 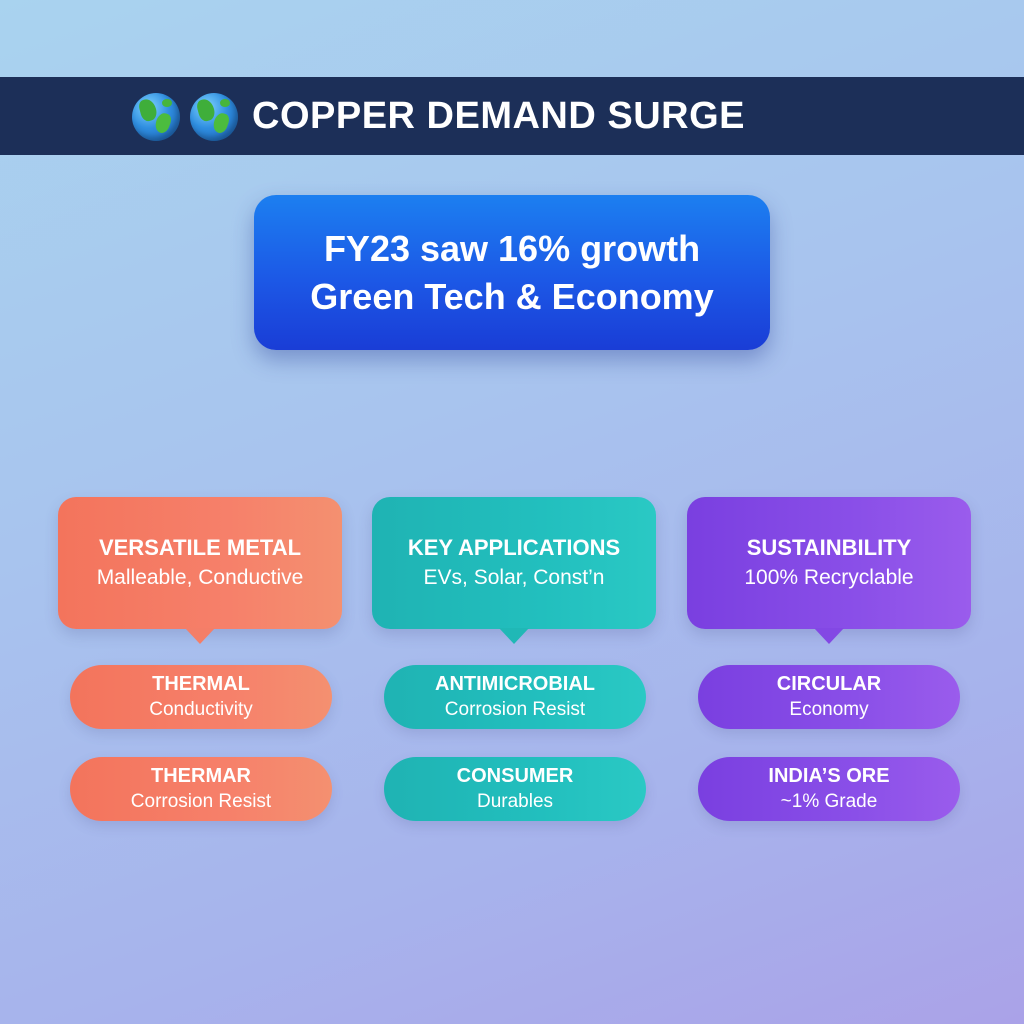 What do you see at coordinates (512, 272) in the screenshot?
I see `headline-box: FY23 saw 16% growth Green Tech & Economy` at bounding box center [512, 272].